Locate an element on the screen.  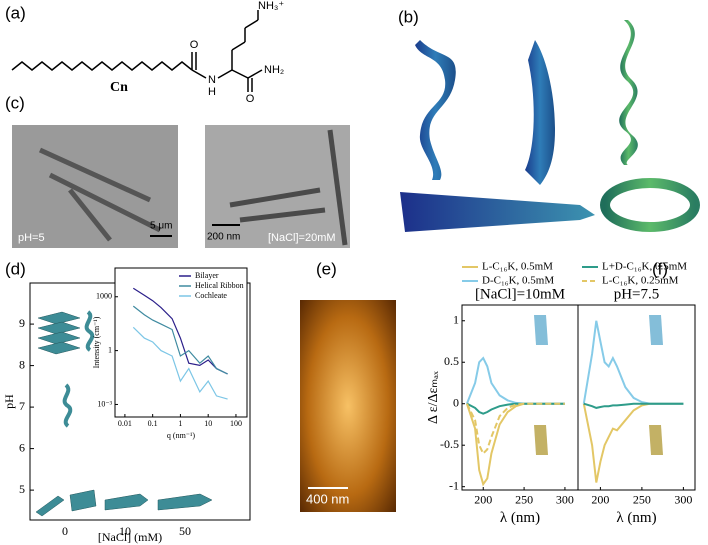
atom-label: N is located at coordinates (212, 80).